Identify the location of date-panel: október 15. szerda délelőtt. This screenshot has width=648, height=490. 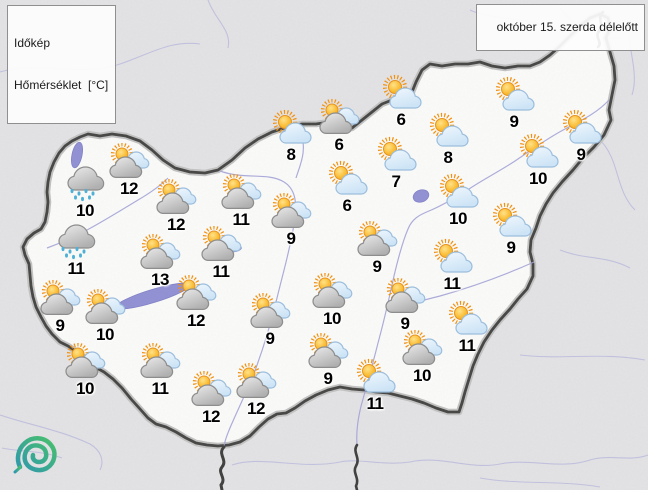
(560, 27).